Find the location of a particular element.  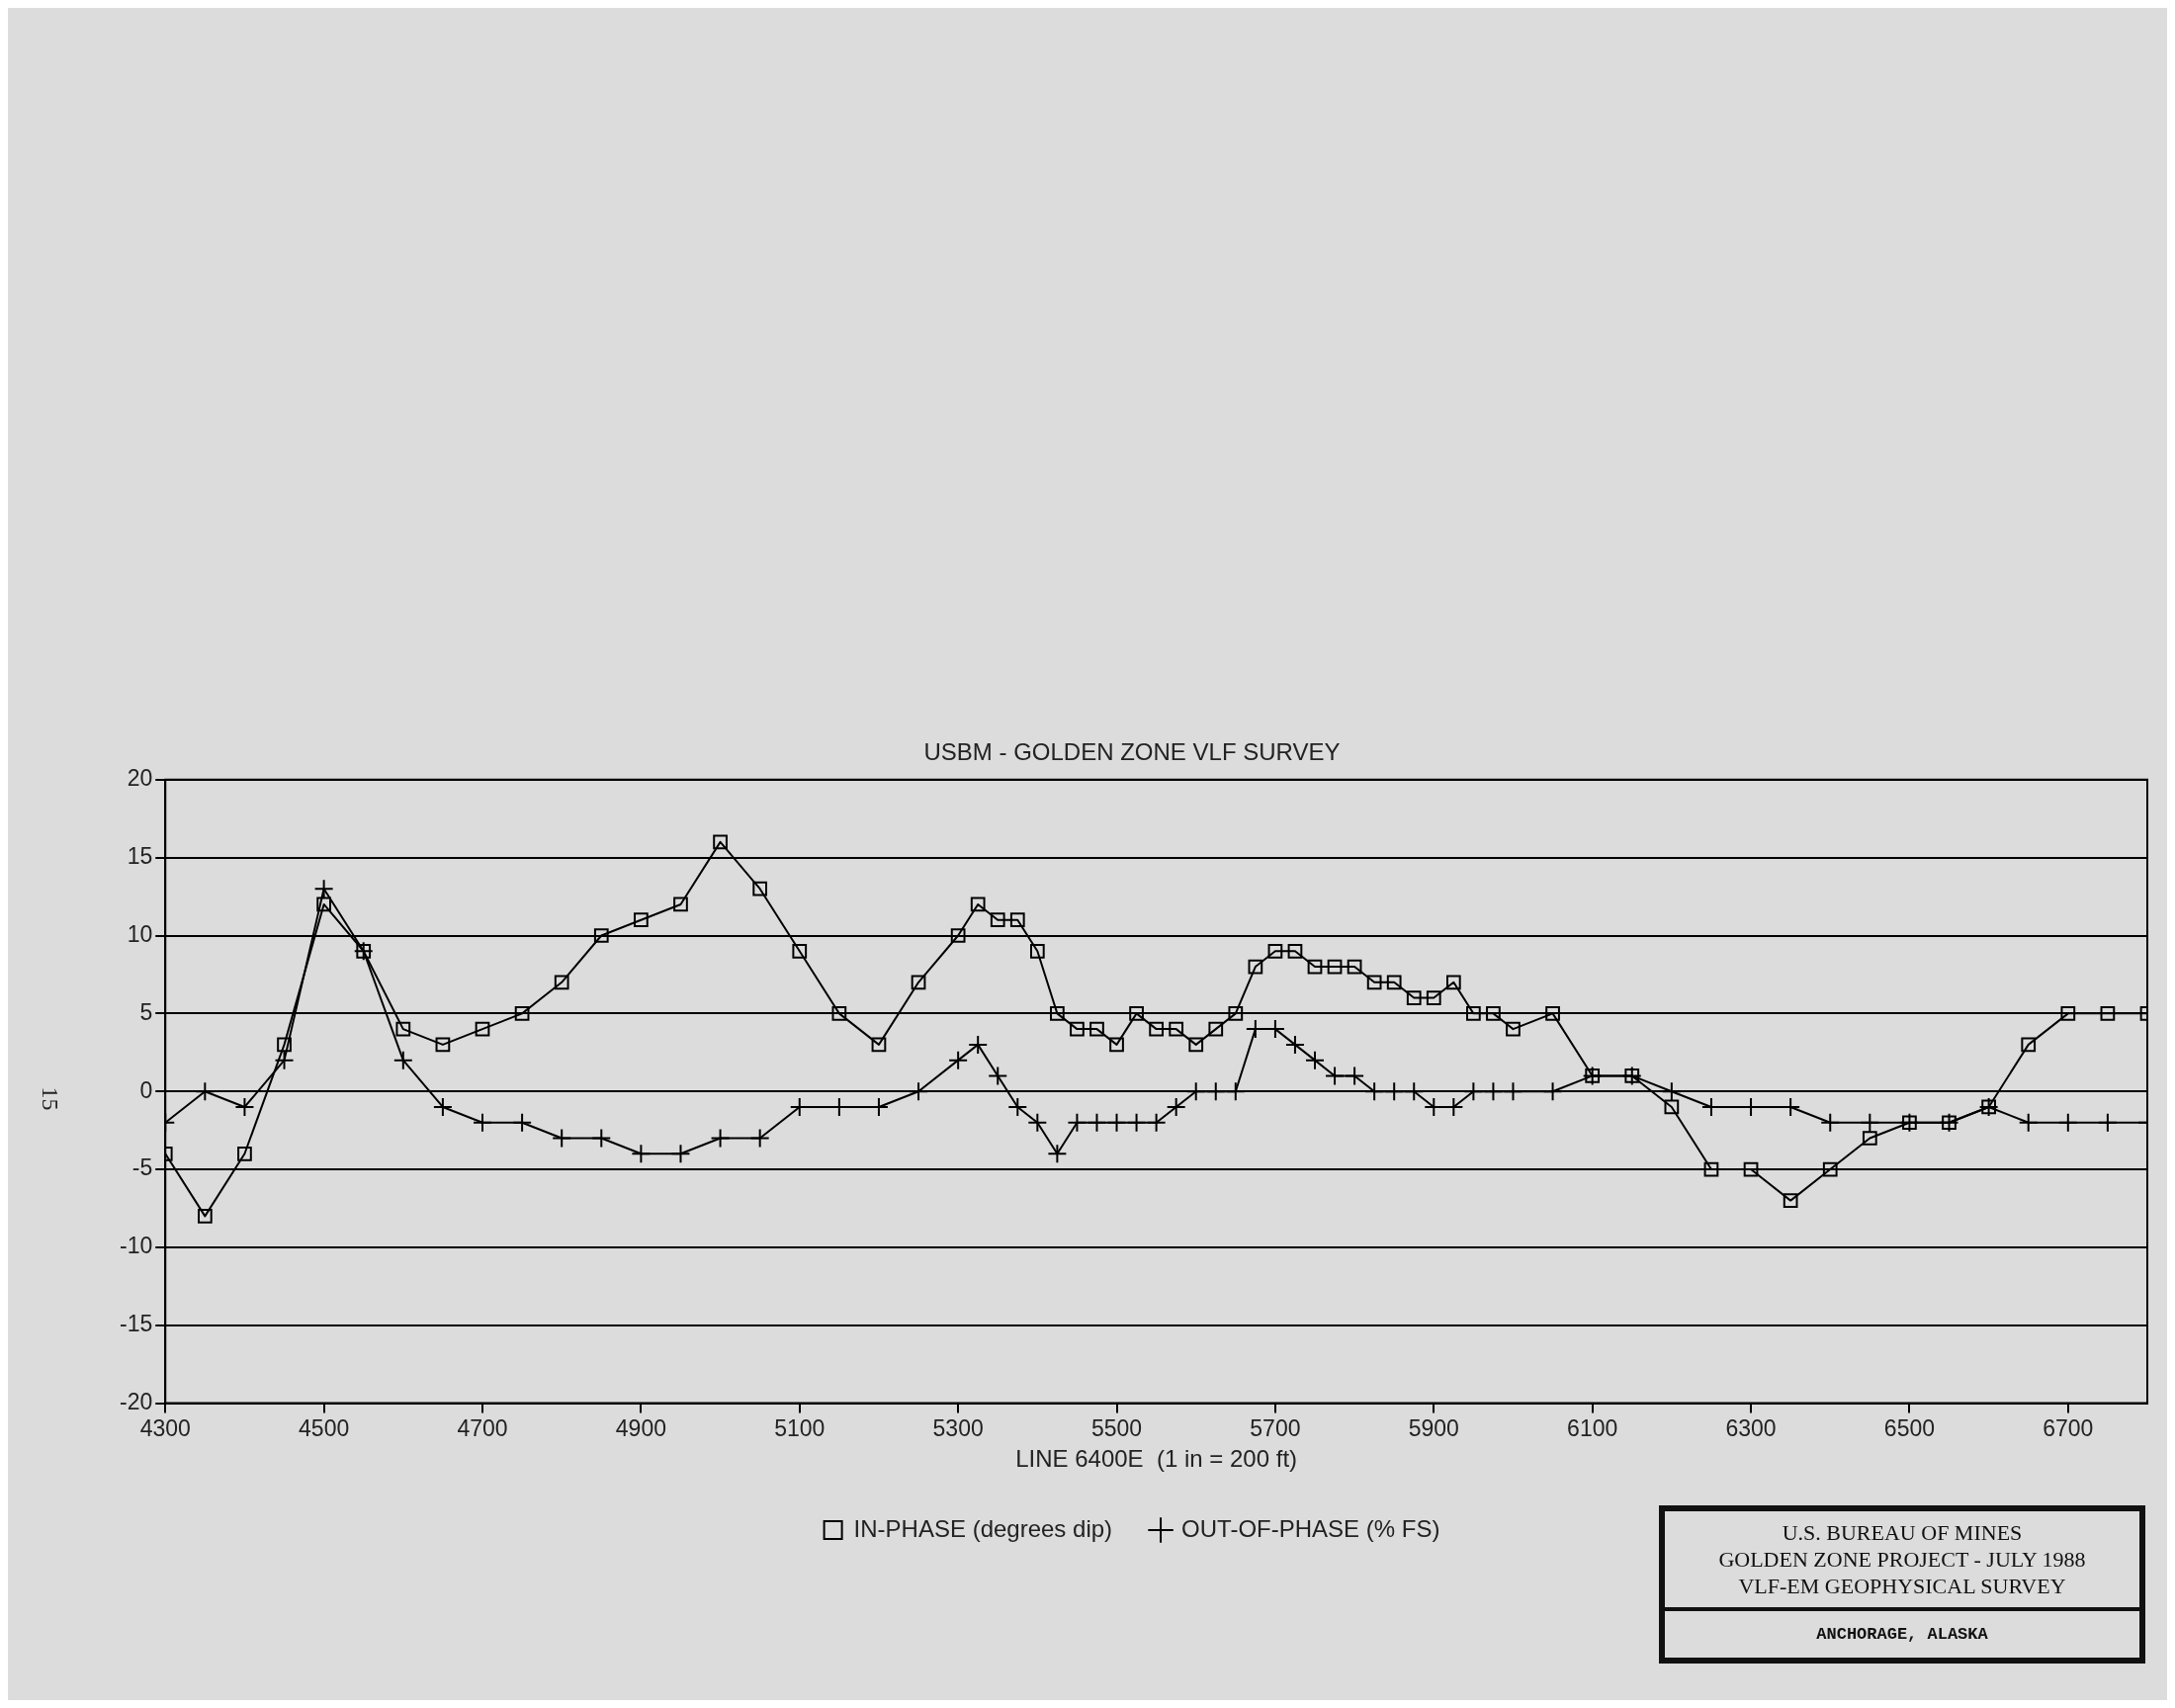

text: ANCHORAGE, ALASKA is located at coordinates (1902, 1635).